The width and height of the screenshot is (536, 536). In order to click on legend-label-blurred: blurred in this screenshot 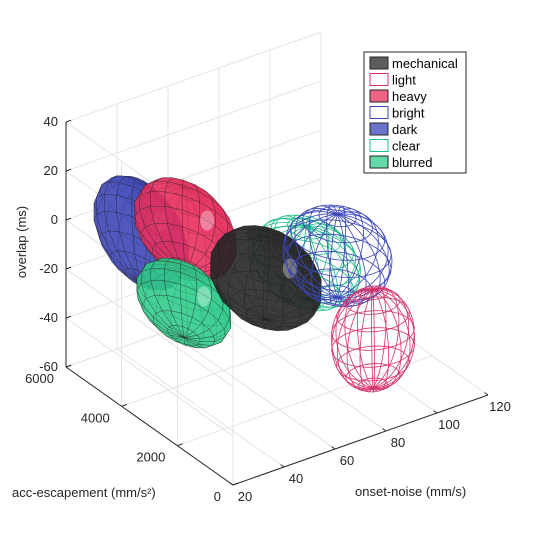, I will do `click(412, 162)`.